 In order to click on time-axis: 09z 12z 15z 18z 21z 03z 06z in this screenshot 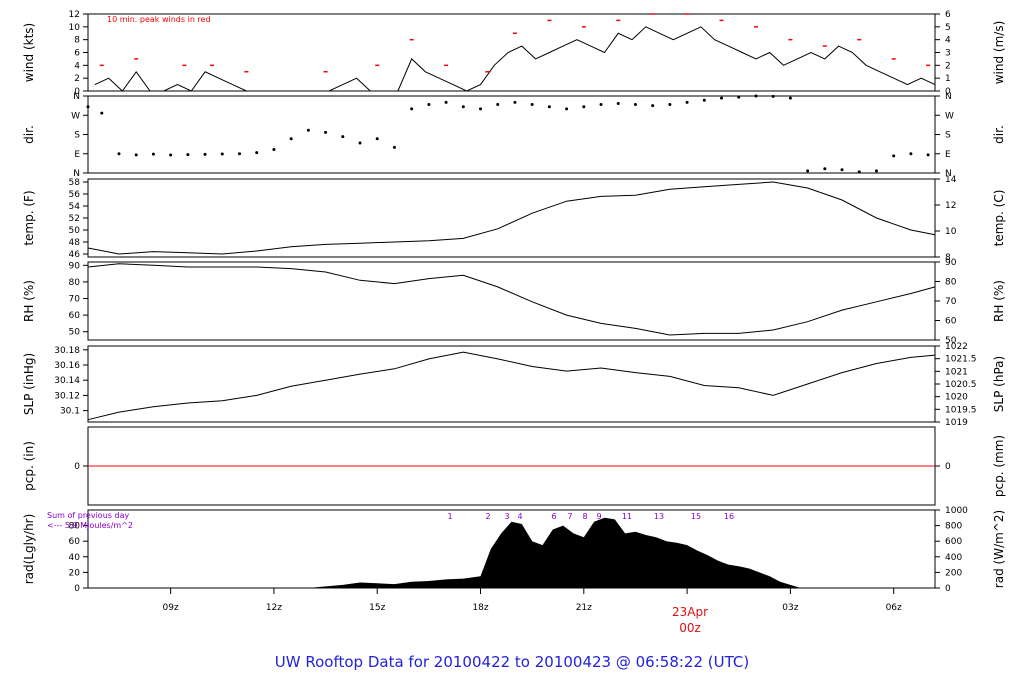, I will do `click(532, 600)`.